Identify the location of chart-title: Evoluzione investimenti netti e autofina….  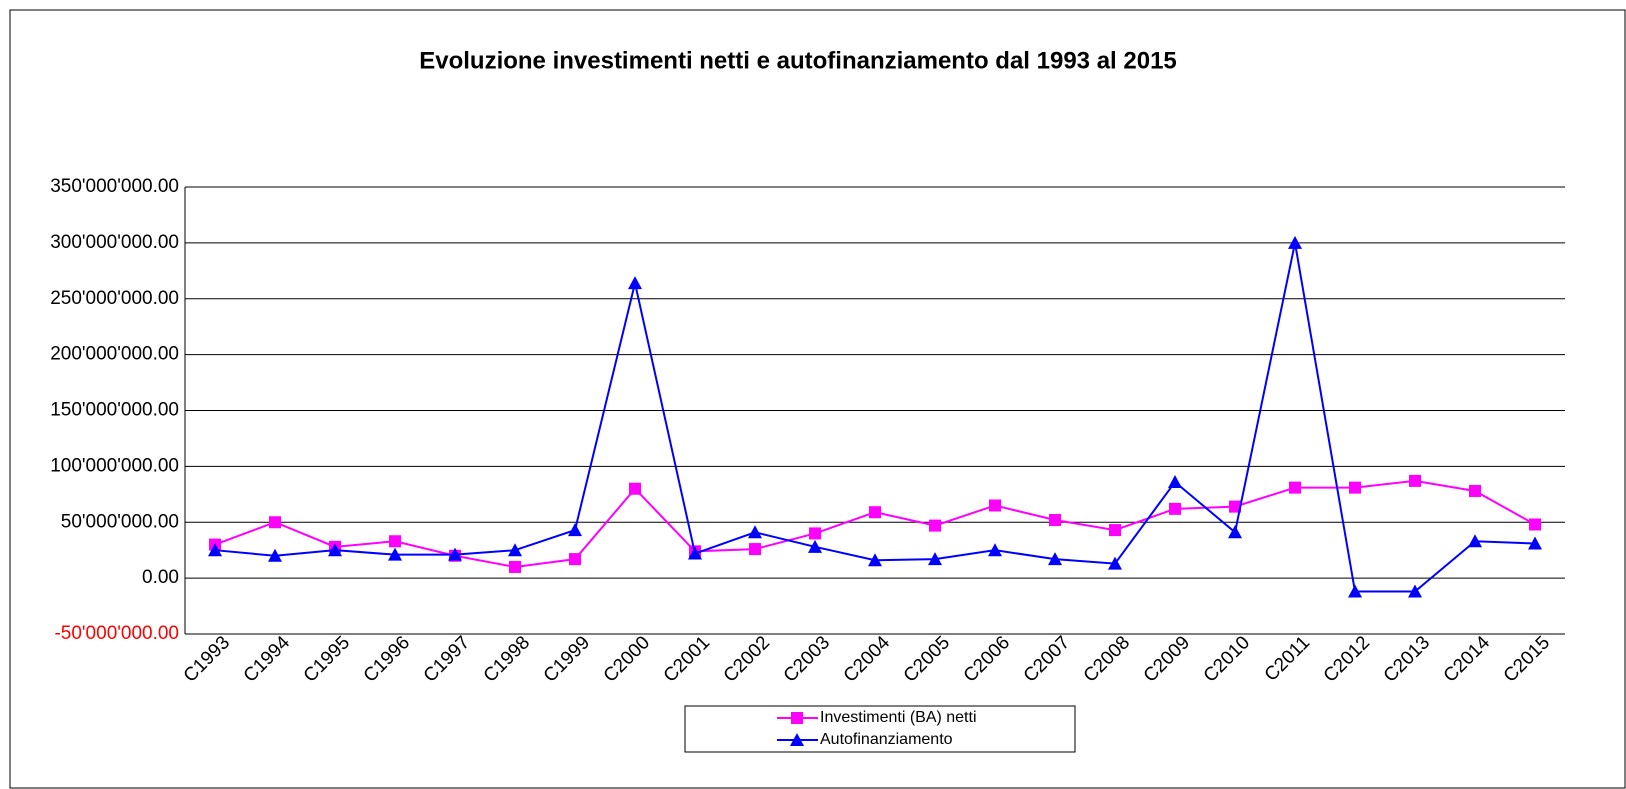
(798, 60).